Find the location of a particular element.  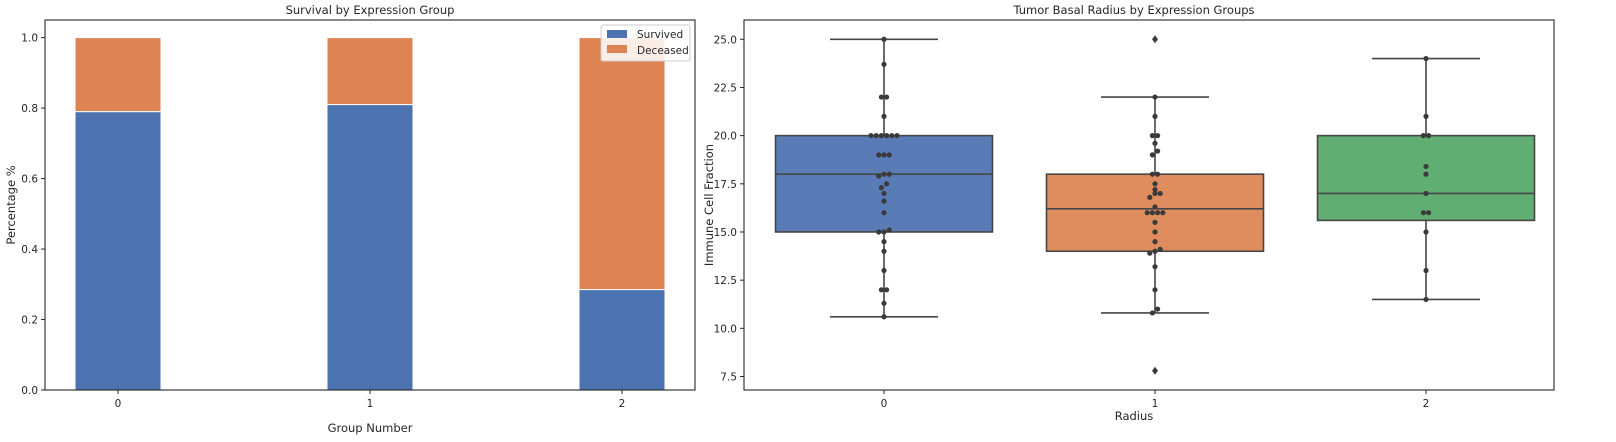

y-tick-label: 22.5 is located at coordinates (725, 88).